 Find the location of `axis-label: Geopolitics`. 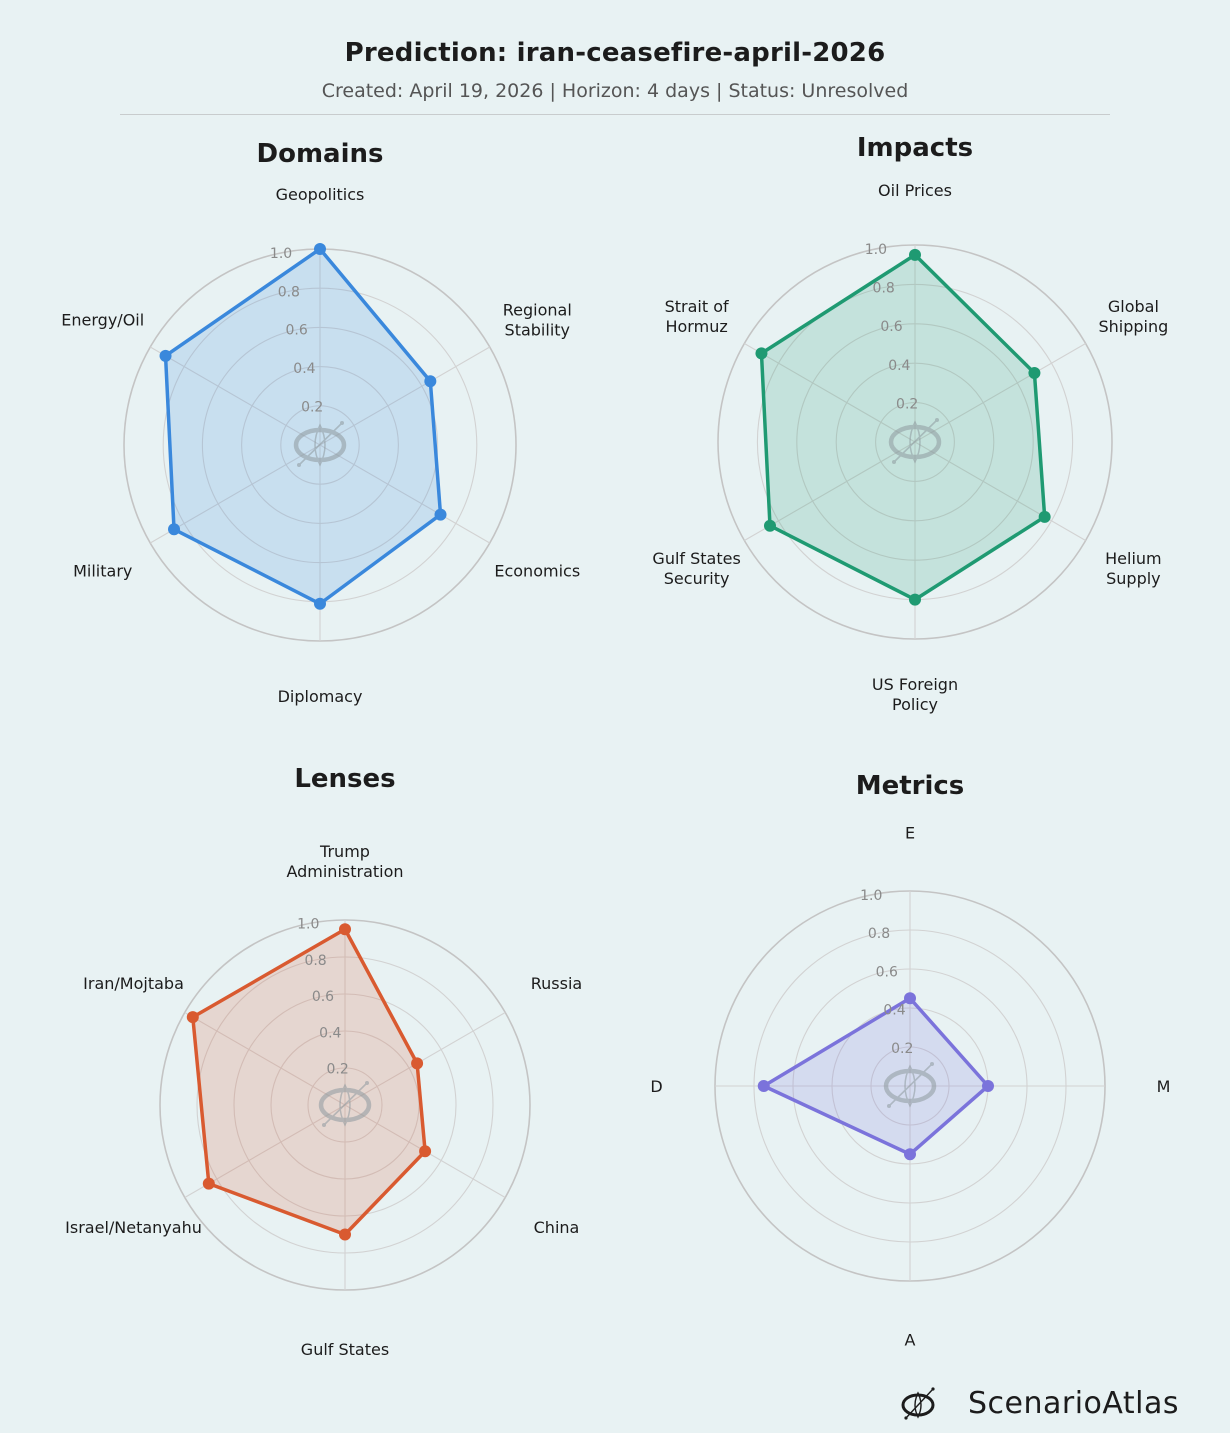

axis-label: Geopolitics is located at coordinates (320, 194).